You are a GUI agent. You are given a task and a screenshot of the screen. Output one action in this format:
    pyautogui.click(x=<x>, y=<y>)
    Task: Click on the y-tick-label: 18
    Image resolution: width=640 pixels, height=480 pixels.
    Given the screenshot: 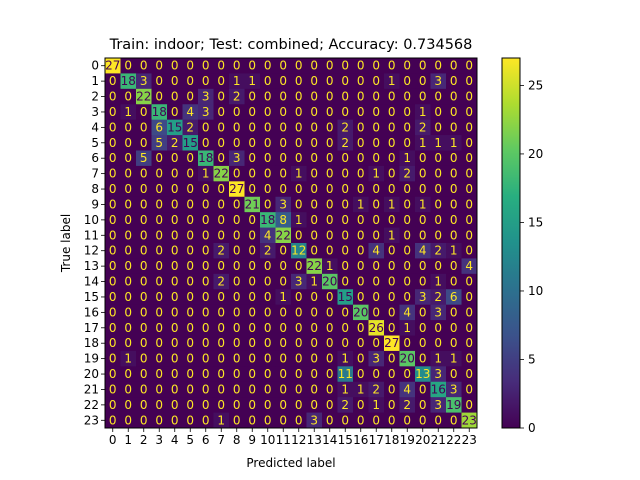 What is the action you would take?
    pyautogui.click(x=91, y=343)
    